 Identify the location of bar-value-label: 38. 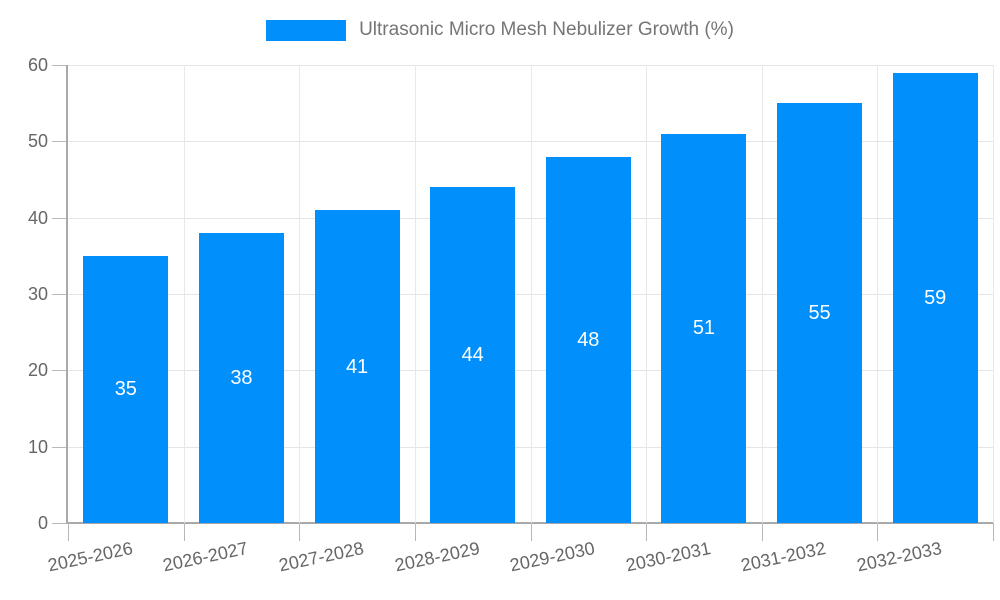
(241, 377).